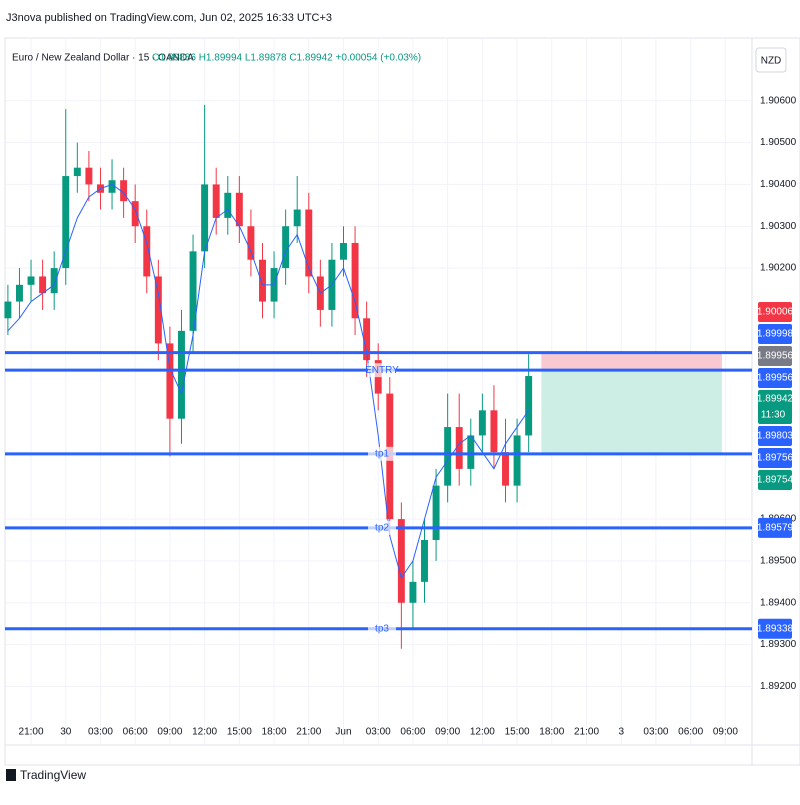 The image size is (800, 805). What do you see at coordinates (778, 100) in the screenshot?
I see `y-tick-label: 1.90600` at bounding box center [778, 100].